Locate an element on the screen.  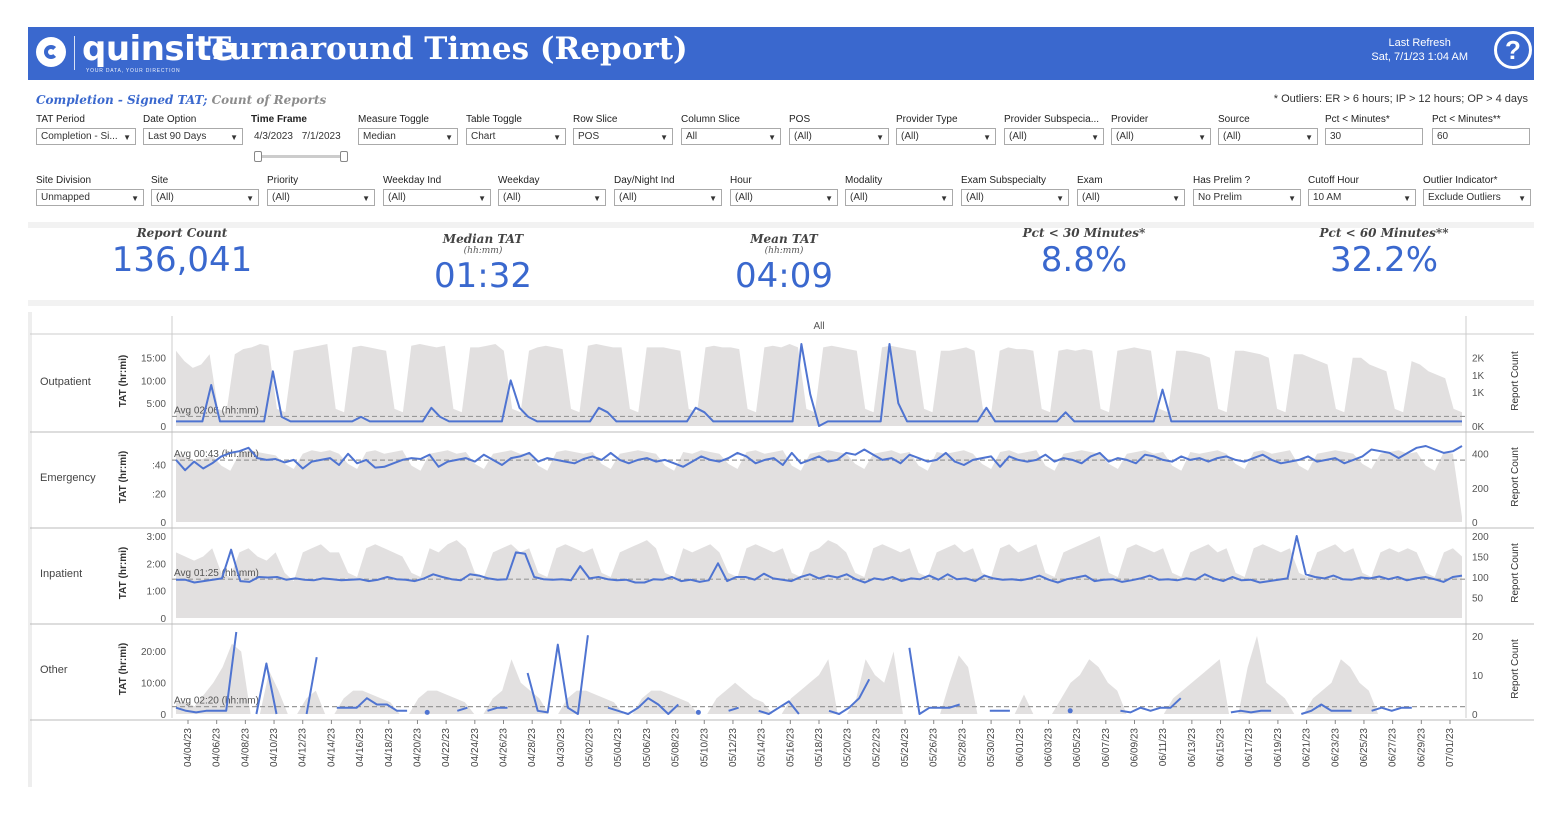
column-slice-select: All ▼ is located at coordinates (731, 136).